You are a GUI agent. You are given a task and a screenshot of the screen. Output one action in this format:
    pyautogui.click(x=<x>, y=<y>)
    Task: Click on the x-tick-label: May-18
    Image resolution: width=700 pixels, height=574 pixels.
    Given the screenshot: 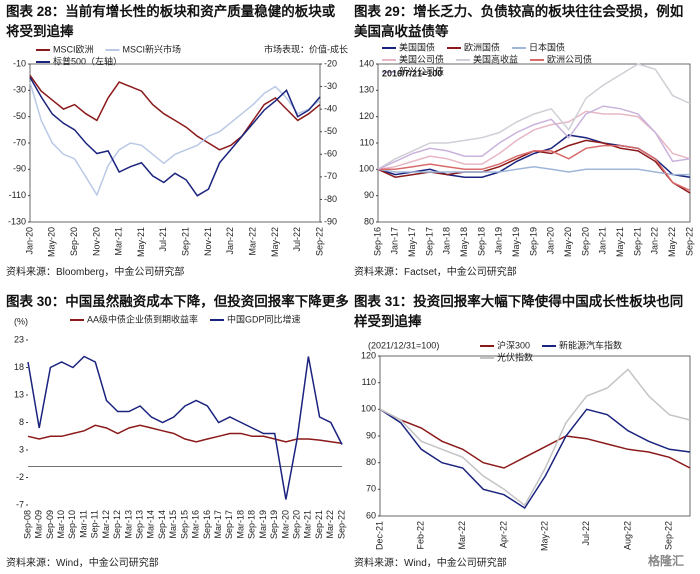 What is the action you would take?
    pyautogui.click(x=464, y=242)
    